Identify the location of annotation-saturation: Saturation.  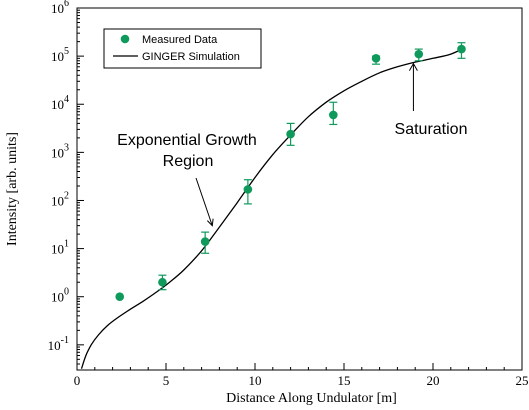
(431, 129).